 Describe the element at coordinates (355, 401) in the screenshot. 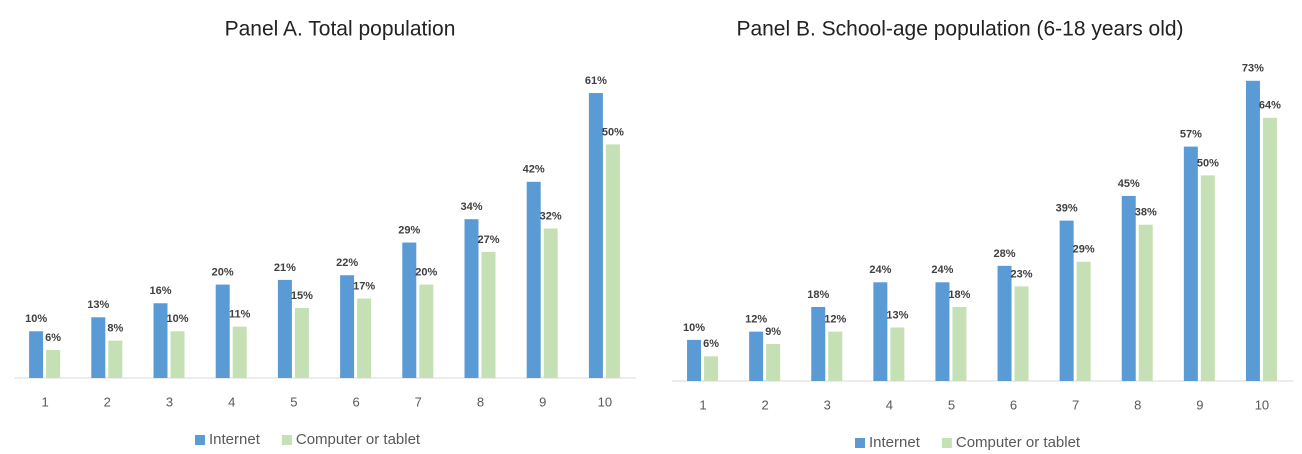

I see `x-tick-label: 6` at that location.